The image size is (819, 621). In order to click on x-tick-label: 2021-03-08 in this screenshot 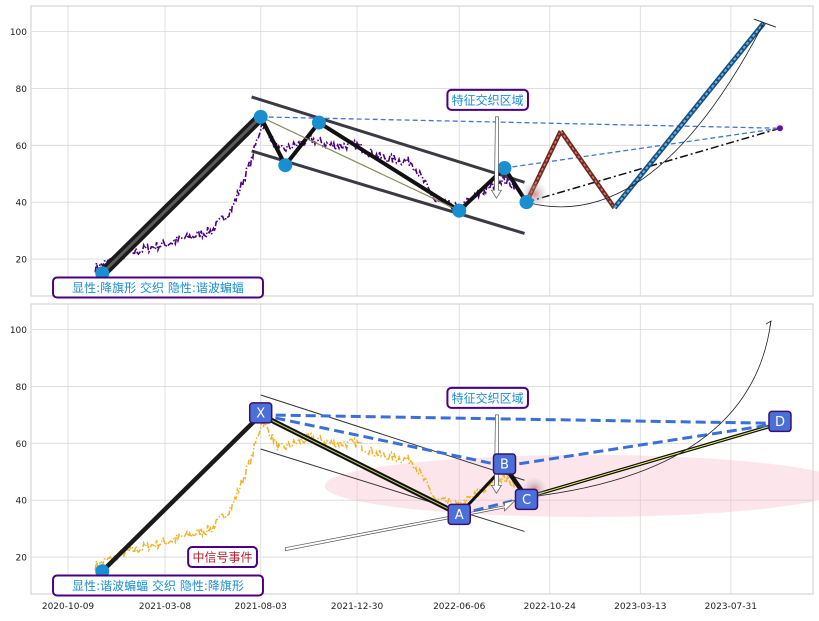, I will do `click(165, 607)`.